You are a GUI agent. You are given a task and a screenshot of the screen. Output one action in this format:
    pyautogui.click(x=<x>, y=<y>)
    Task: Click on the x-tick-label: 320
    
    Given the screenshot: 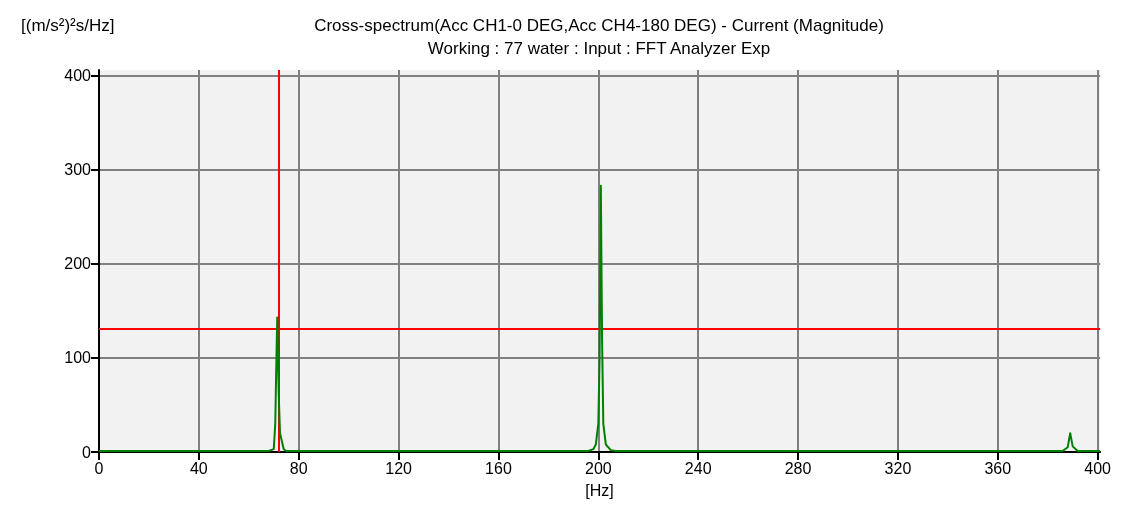 What is the action you would take?
    pyautogui.click(x=898, y=468)
    